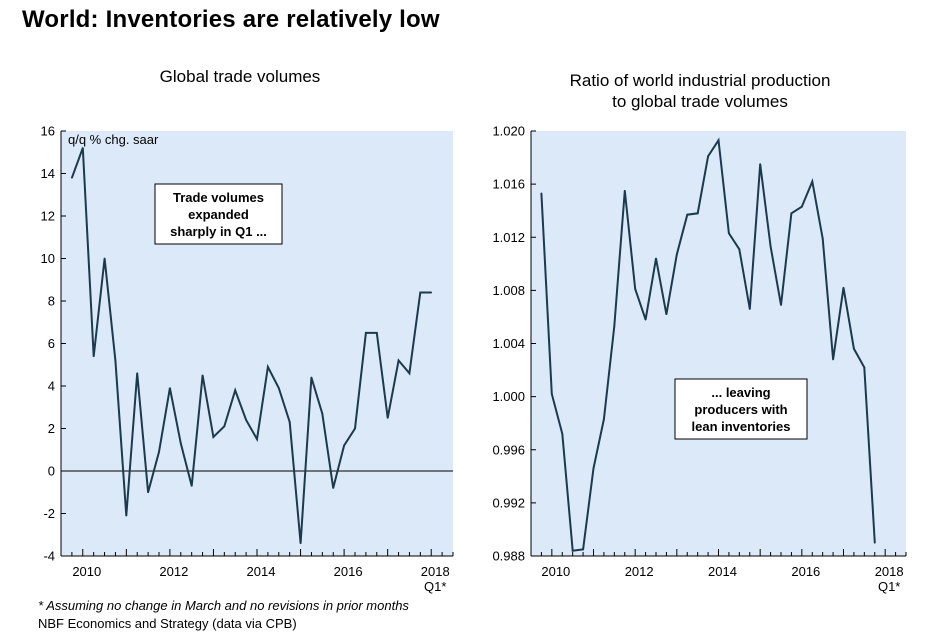 This screenshot has height=642, width=946. I want to click on left-x-tick-label: 2016, so click(348, 571).